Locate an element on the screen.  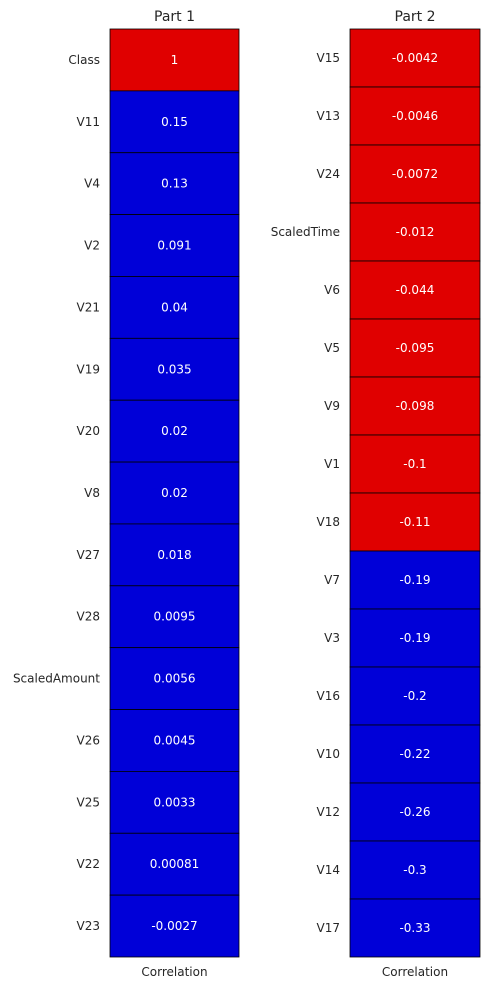
row-label-ScaledAmount: ScaledAmount is located at coordinates (56, 679).